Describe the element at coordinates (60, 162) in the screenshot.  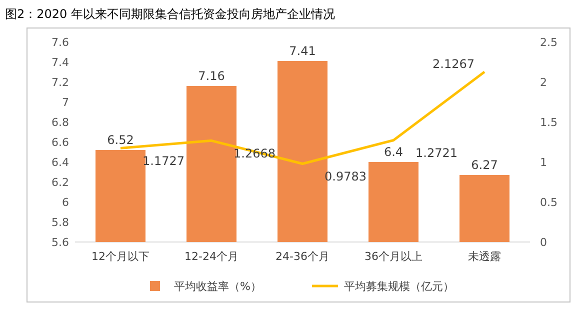
I see `y-tick-label: 6.4` at that location.